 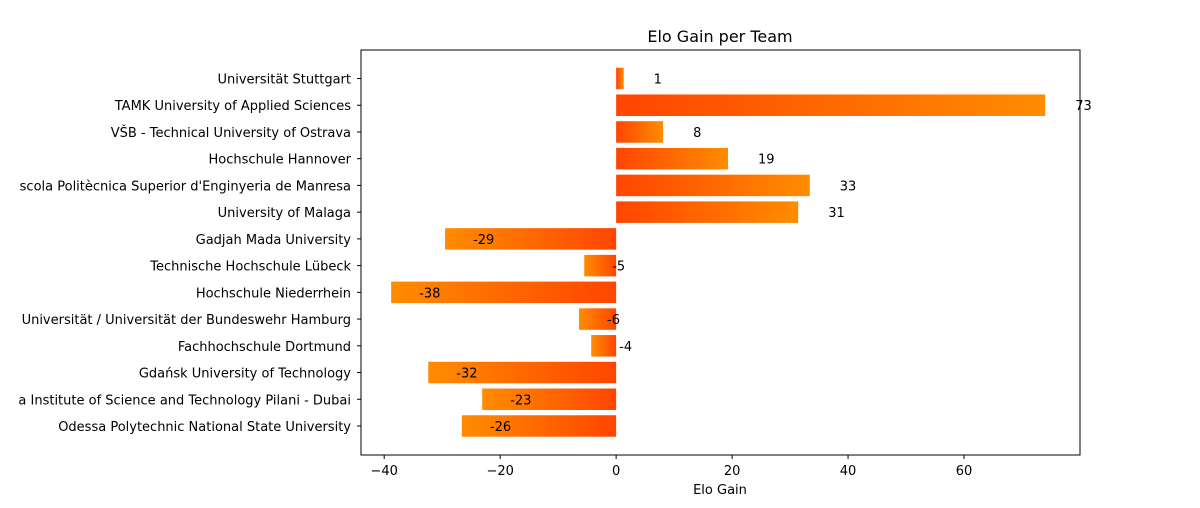 What do you see at coordinates (658, 80) in the screenshot?
I see `data-label: 1` at bounding box center [658, 80].